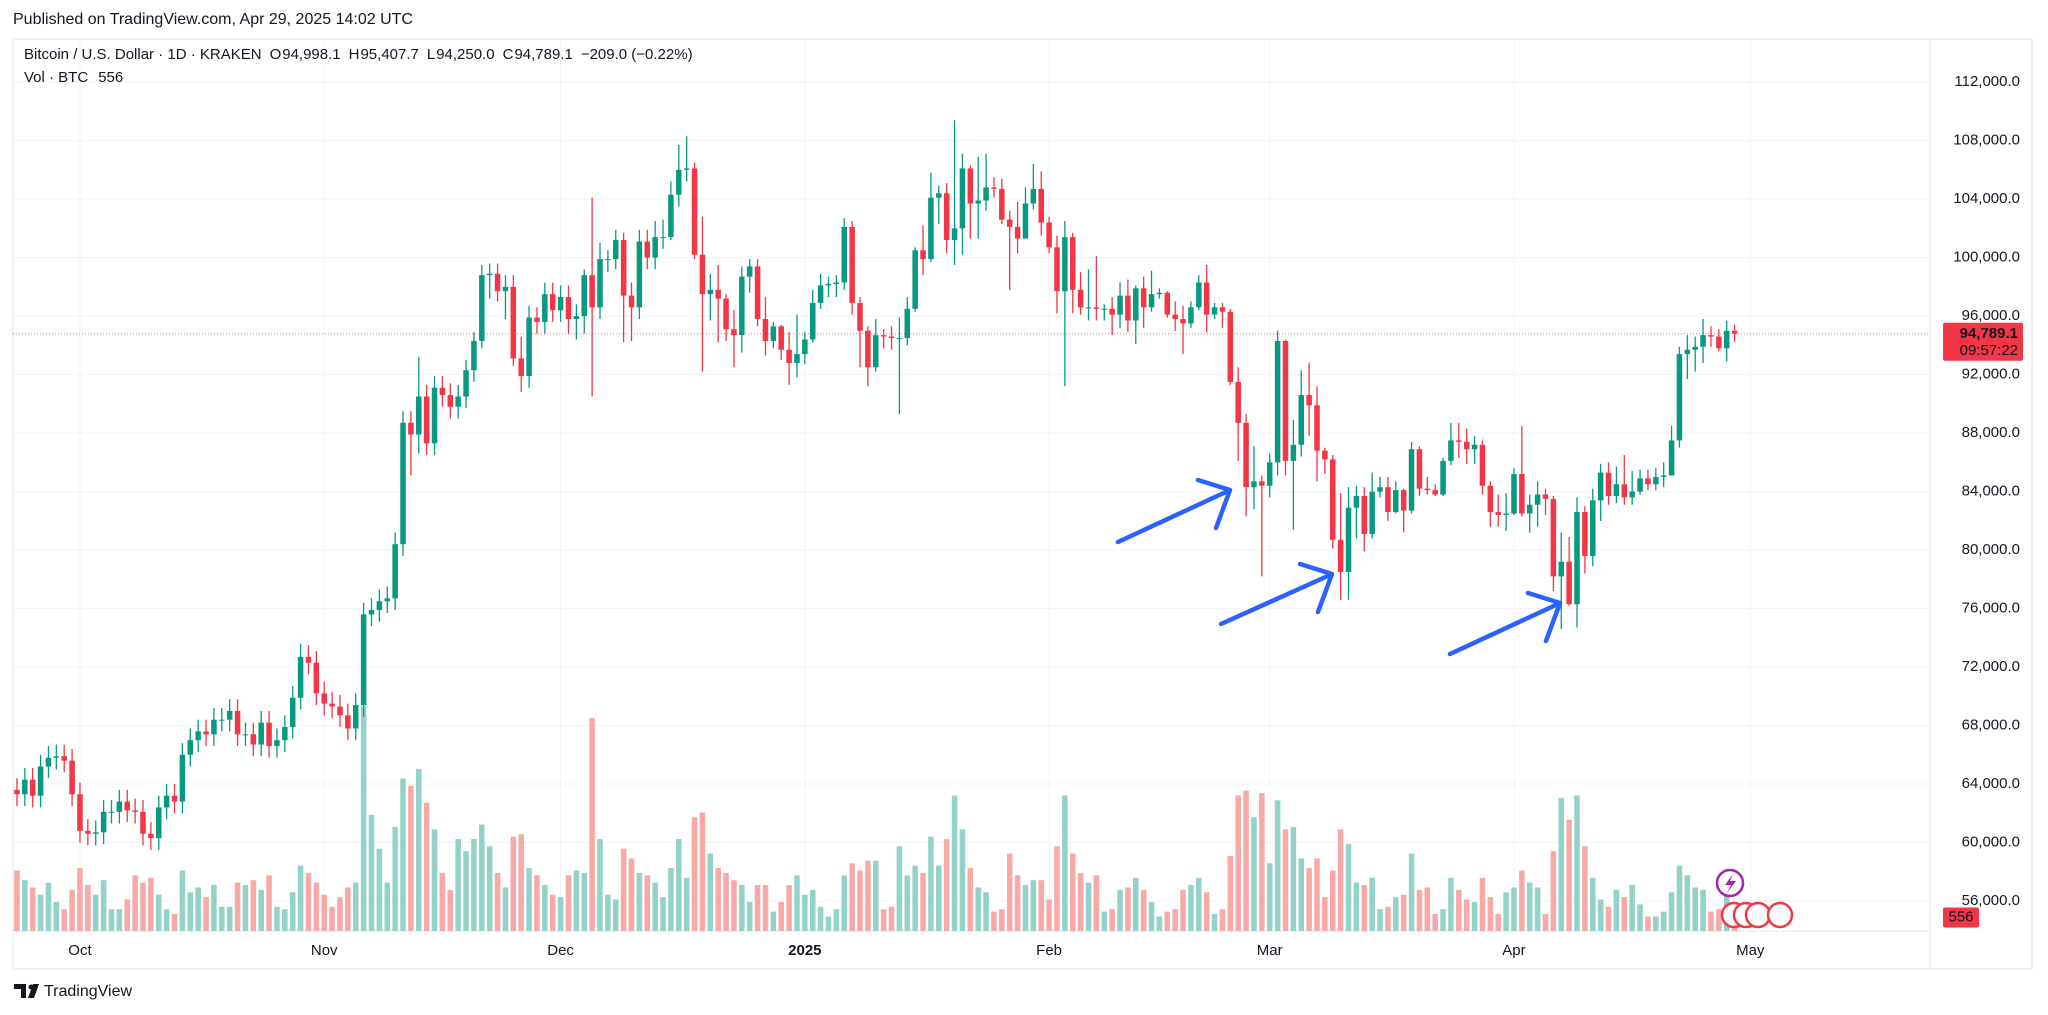  What do you see at coordinates (80, 950) in the screenshot?
I see `x-tick-label: Oct` at bounding box center [80, 950].